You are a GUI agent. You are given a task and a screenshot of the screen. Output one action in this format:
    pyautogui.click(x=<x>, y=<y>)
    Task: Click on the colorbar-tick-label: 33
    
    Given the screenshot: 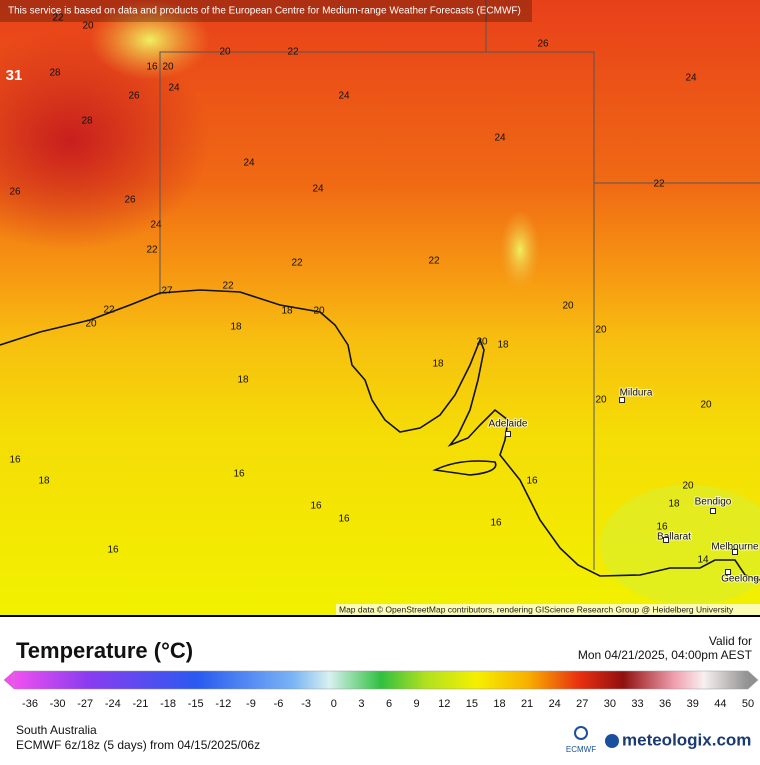 What is the action you would take?
    pyautogui.click(x=637, y=704)
    